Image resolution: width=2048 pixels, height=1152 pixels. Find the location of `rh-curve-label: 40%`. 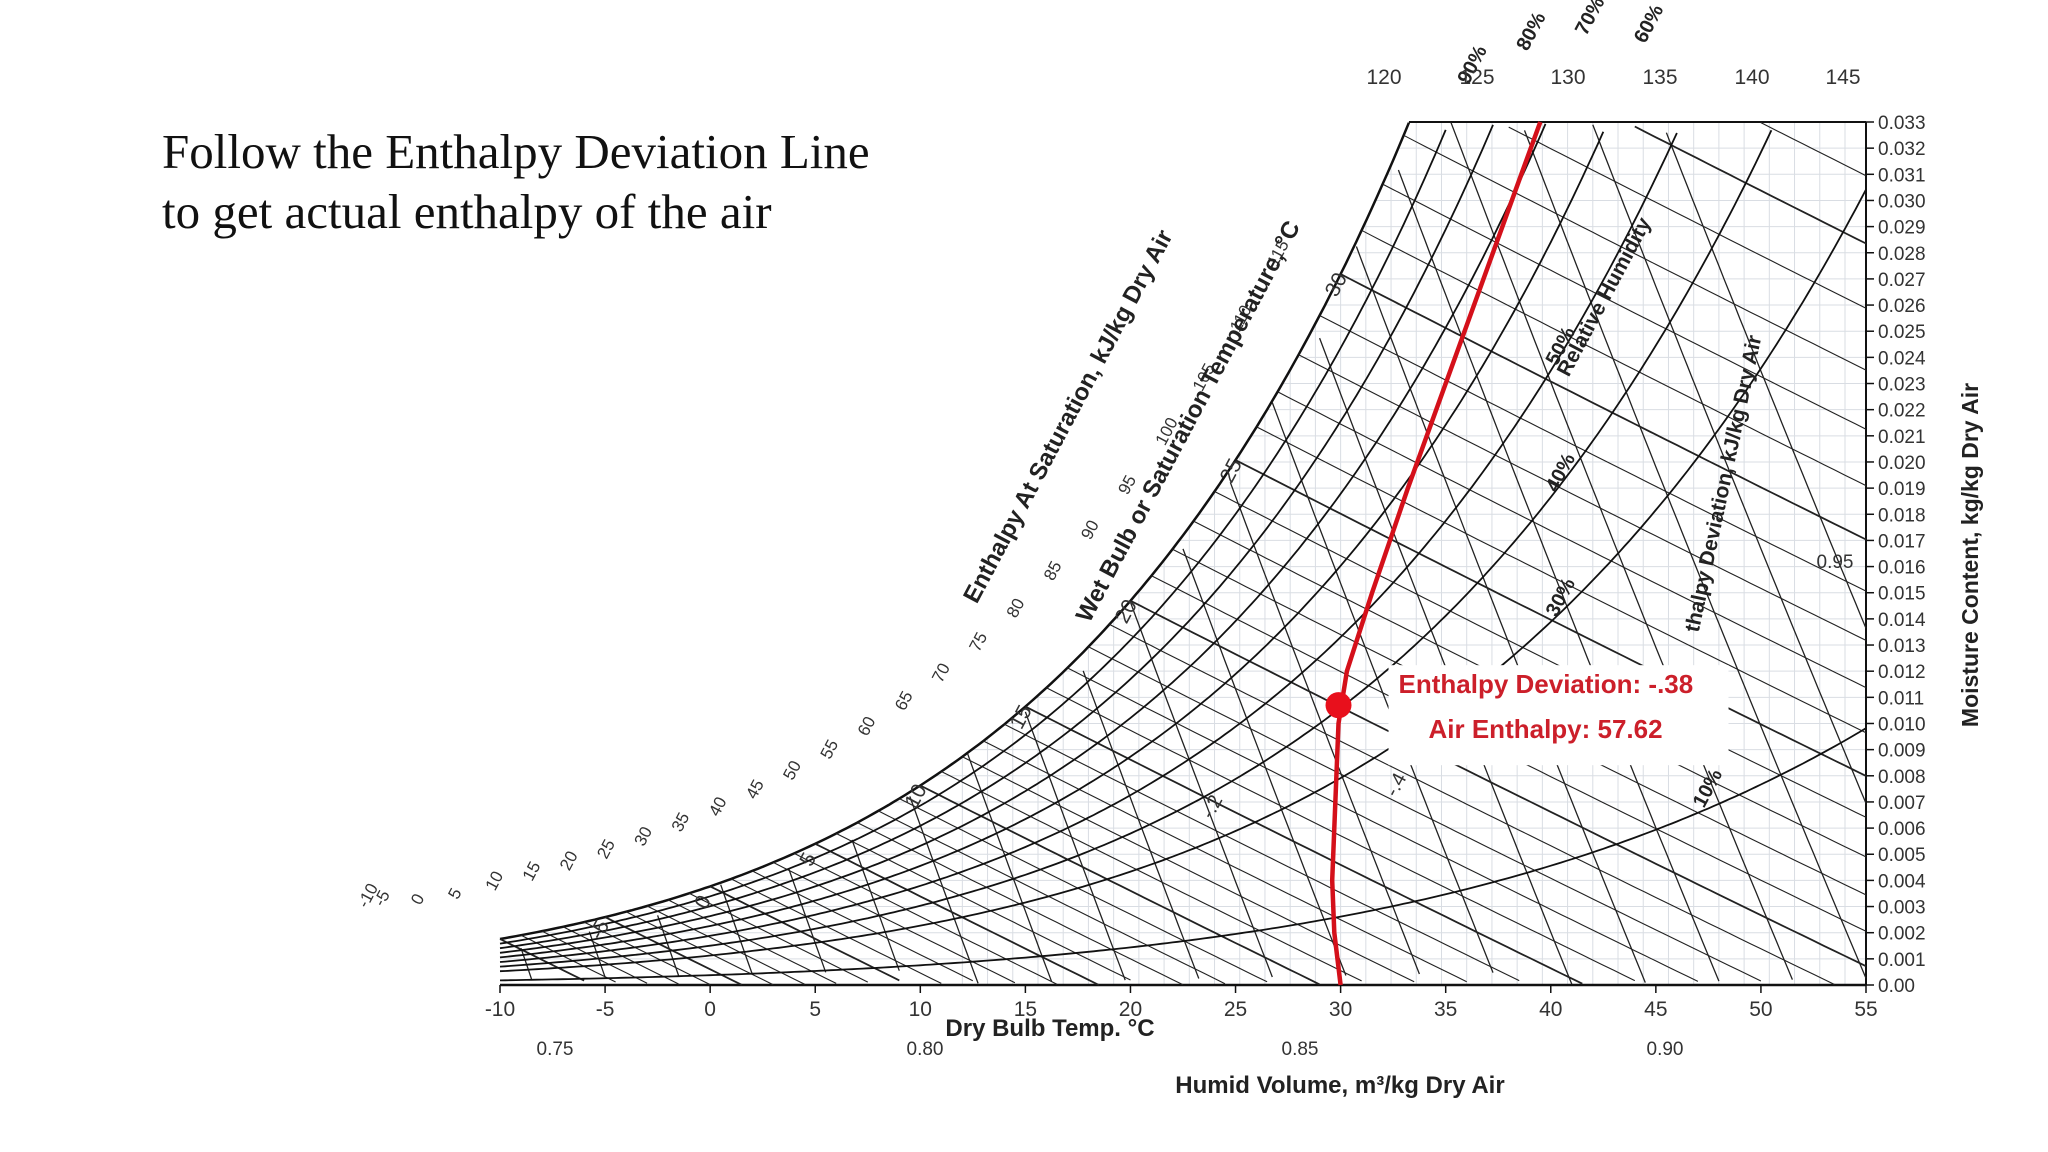

rh-curve-label: 40% is located at coordinates (1561, 473).